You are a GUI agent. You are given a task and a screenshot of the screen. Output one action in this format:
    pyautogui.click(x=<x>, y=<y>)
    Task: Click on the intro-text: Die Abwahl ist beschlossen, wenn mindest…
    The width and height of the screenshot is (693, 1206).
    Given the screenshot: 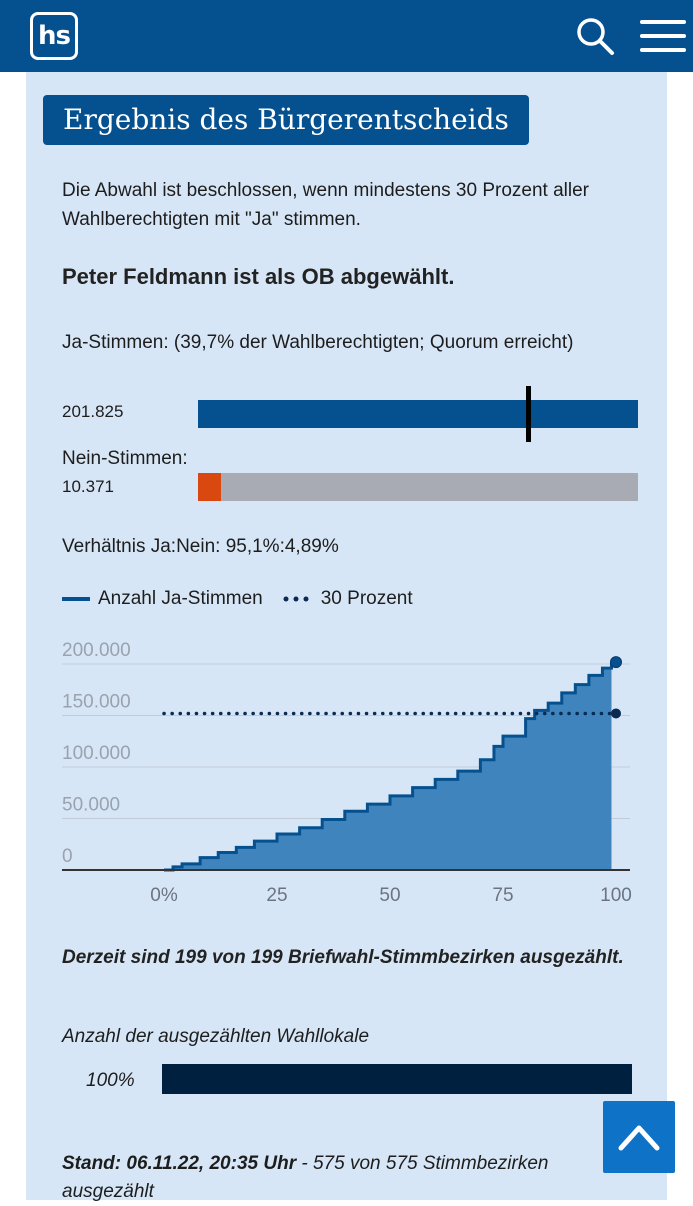 What is the action you would take?
    pyautogui.click(x=326, y=205)
    